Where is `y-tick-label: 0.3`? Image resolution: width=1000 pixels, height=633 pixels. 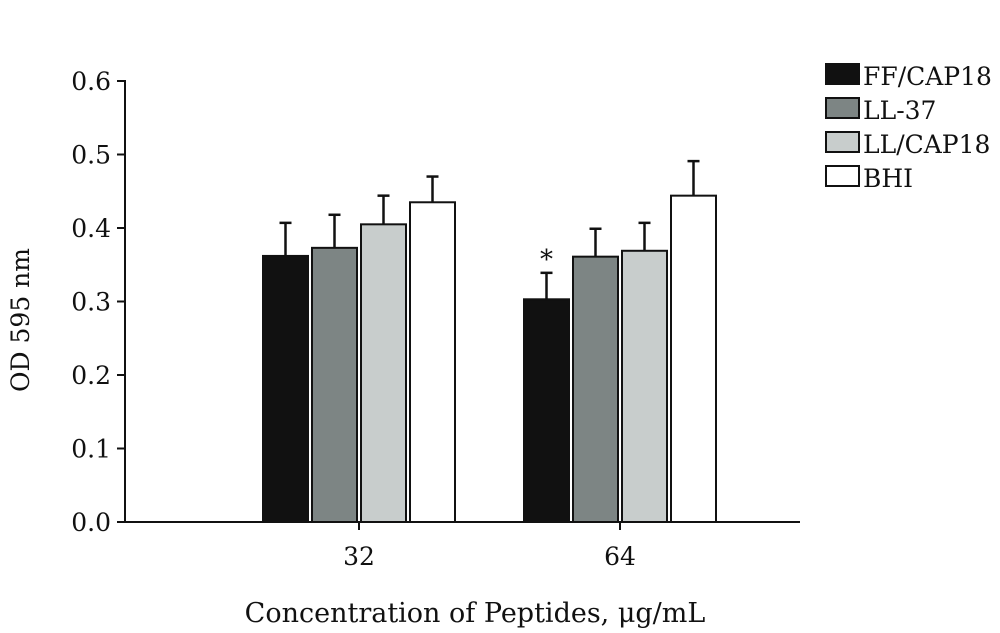 y-tick-label: 0.3 is located at coordinates (91, 302).